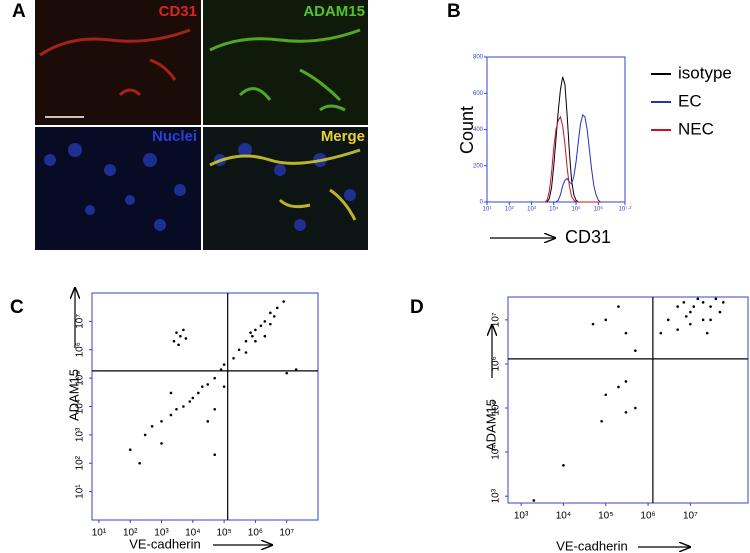  I want to click on image-label: Merge, so click(343, 136).